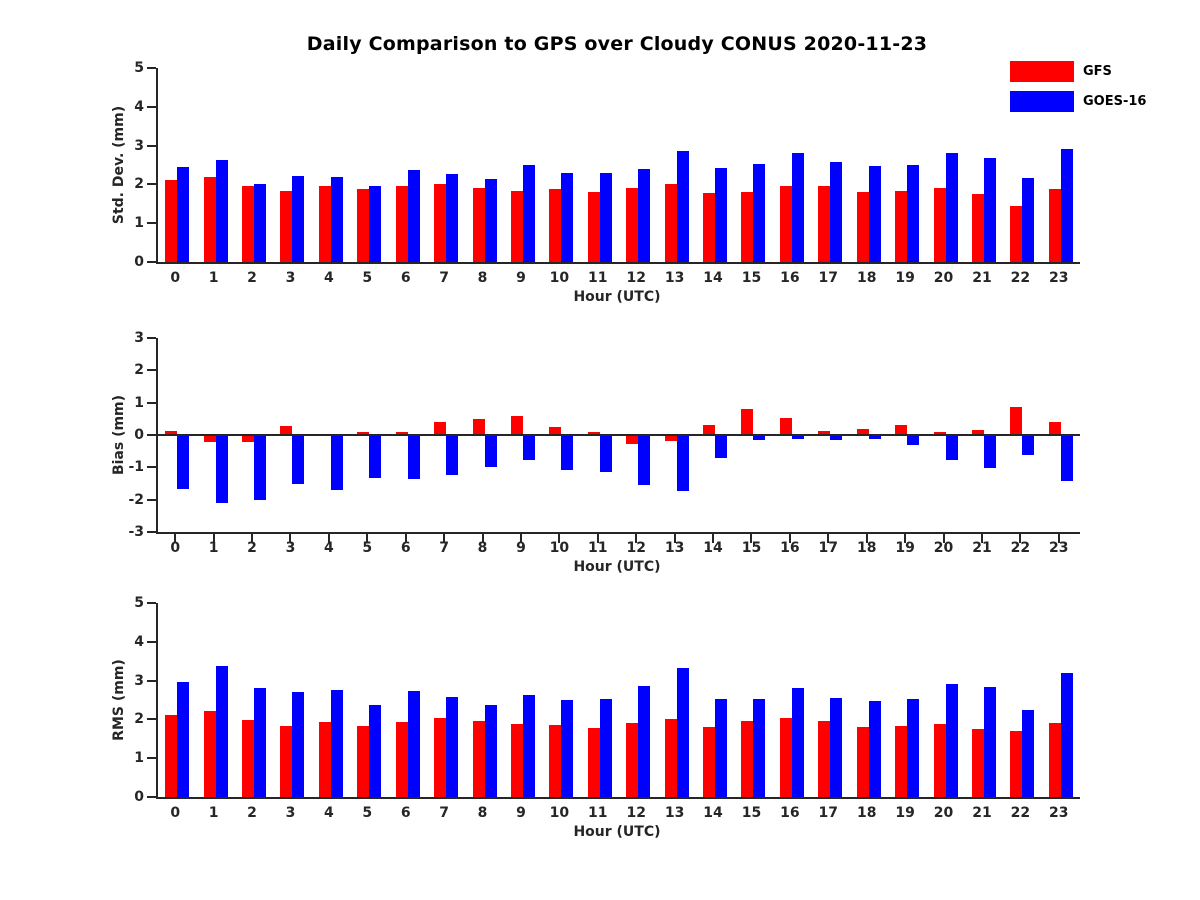  What do you see at coordinates (1097, 71) in the screenshot?
I see `legend-label-gfs: GFS` at bounding box center [1097, 71].